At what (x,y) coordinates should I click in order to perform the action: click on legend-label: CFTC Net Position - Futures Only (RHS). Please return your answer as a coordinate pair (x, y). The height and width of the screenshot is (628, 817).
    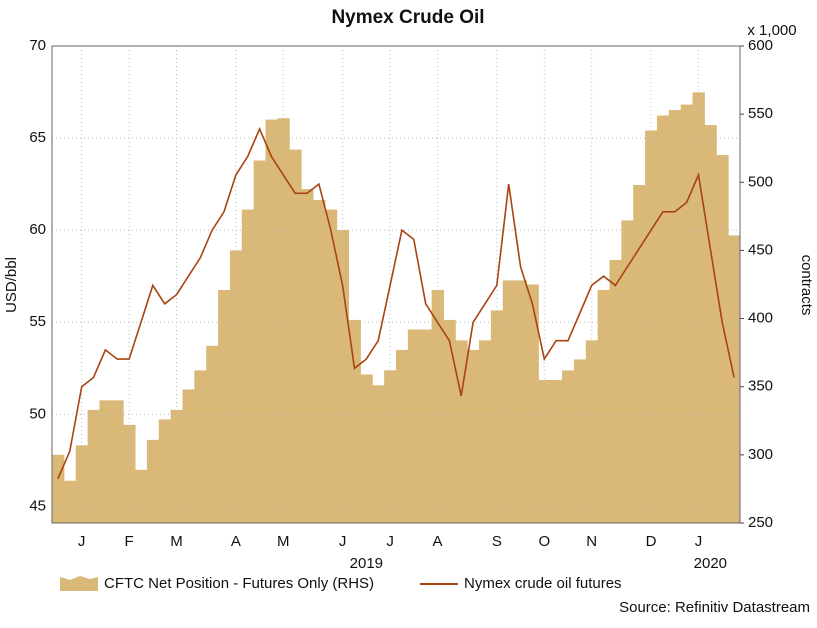
    Looking at the image, I should click on (239, 583).